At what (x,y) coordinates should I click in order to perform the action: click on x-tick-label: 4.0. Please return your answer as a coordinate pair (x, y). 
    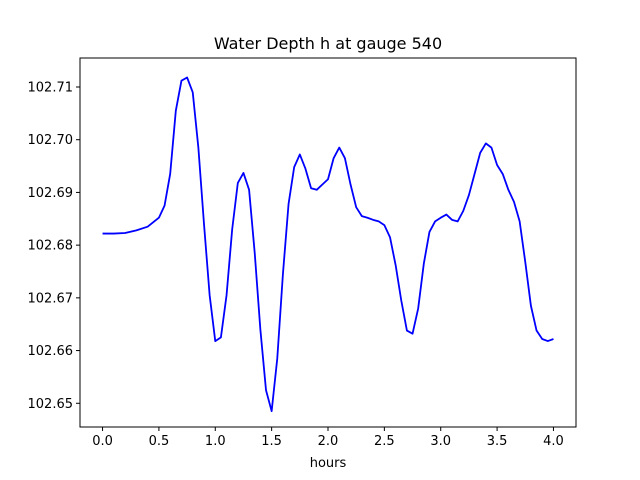
    Looking at the image, I should click on (553, 441).